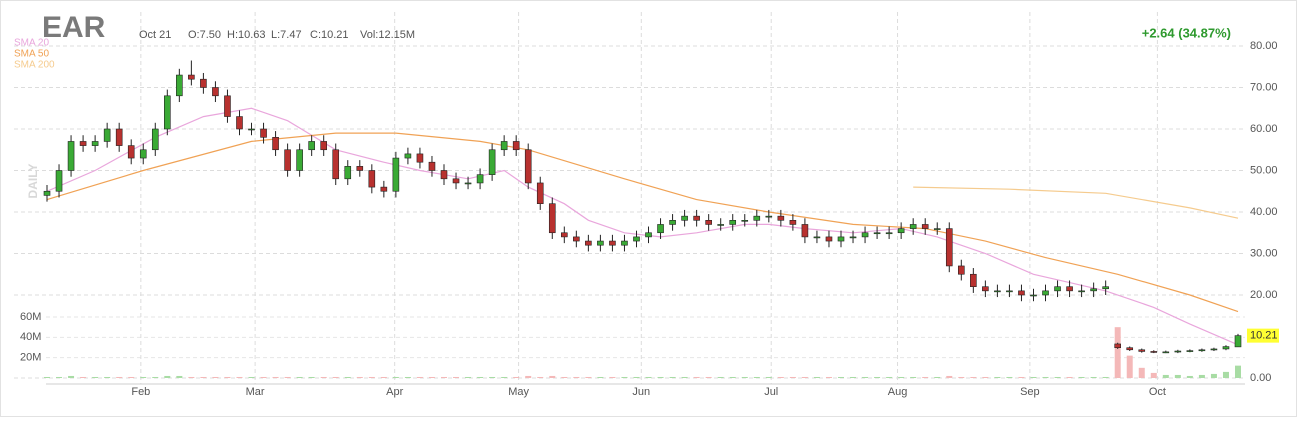  I want to click on x-tick-label: Jul, so click(771, 392).